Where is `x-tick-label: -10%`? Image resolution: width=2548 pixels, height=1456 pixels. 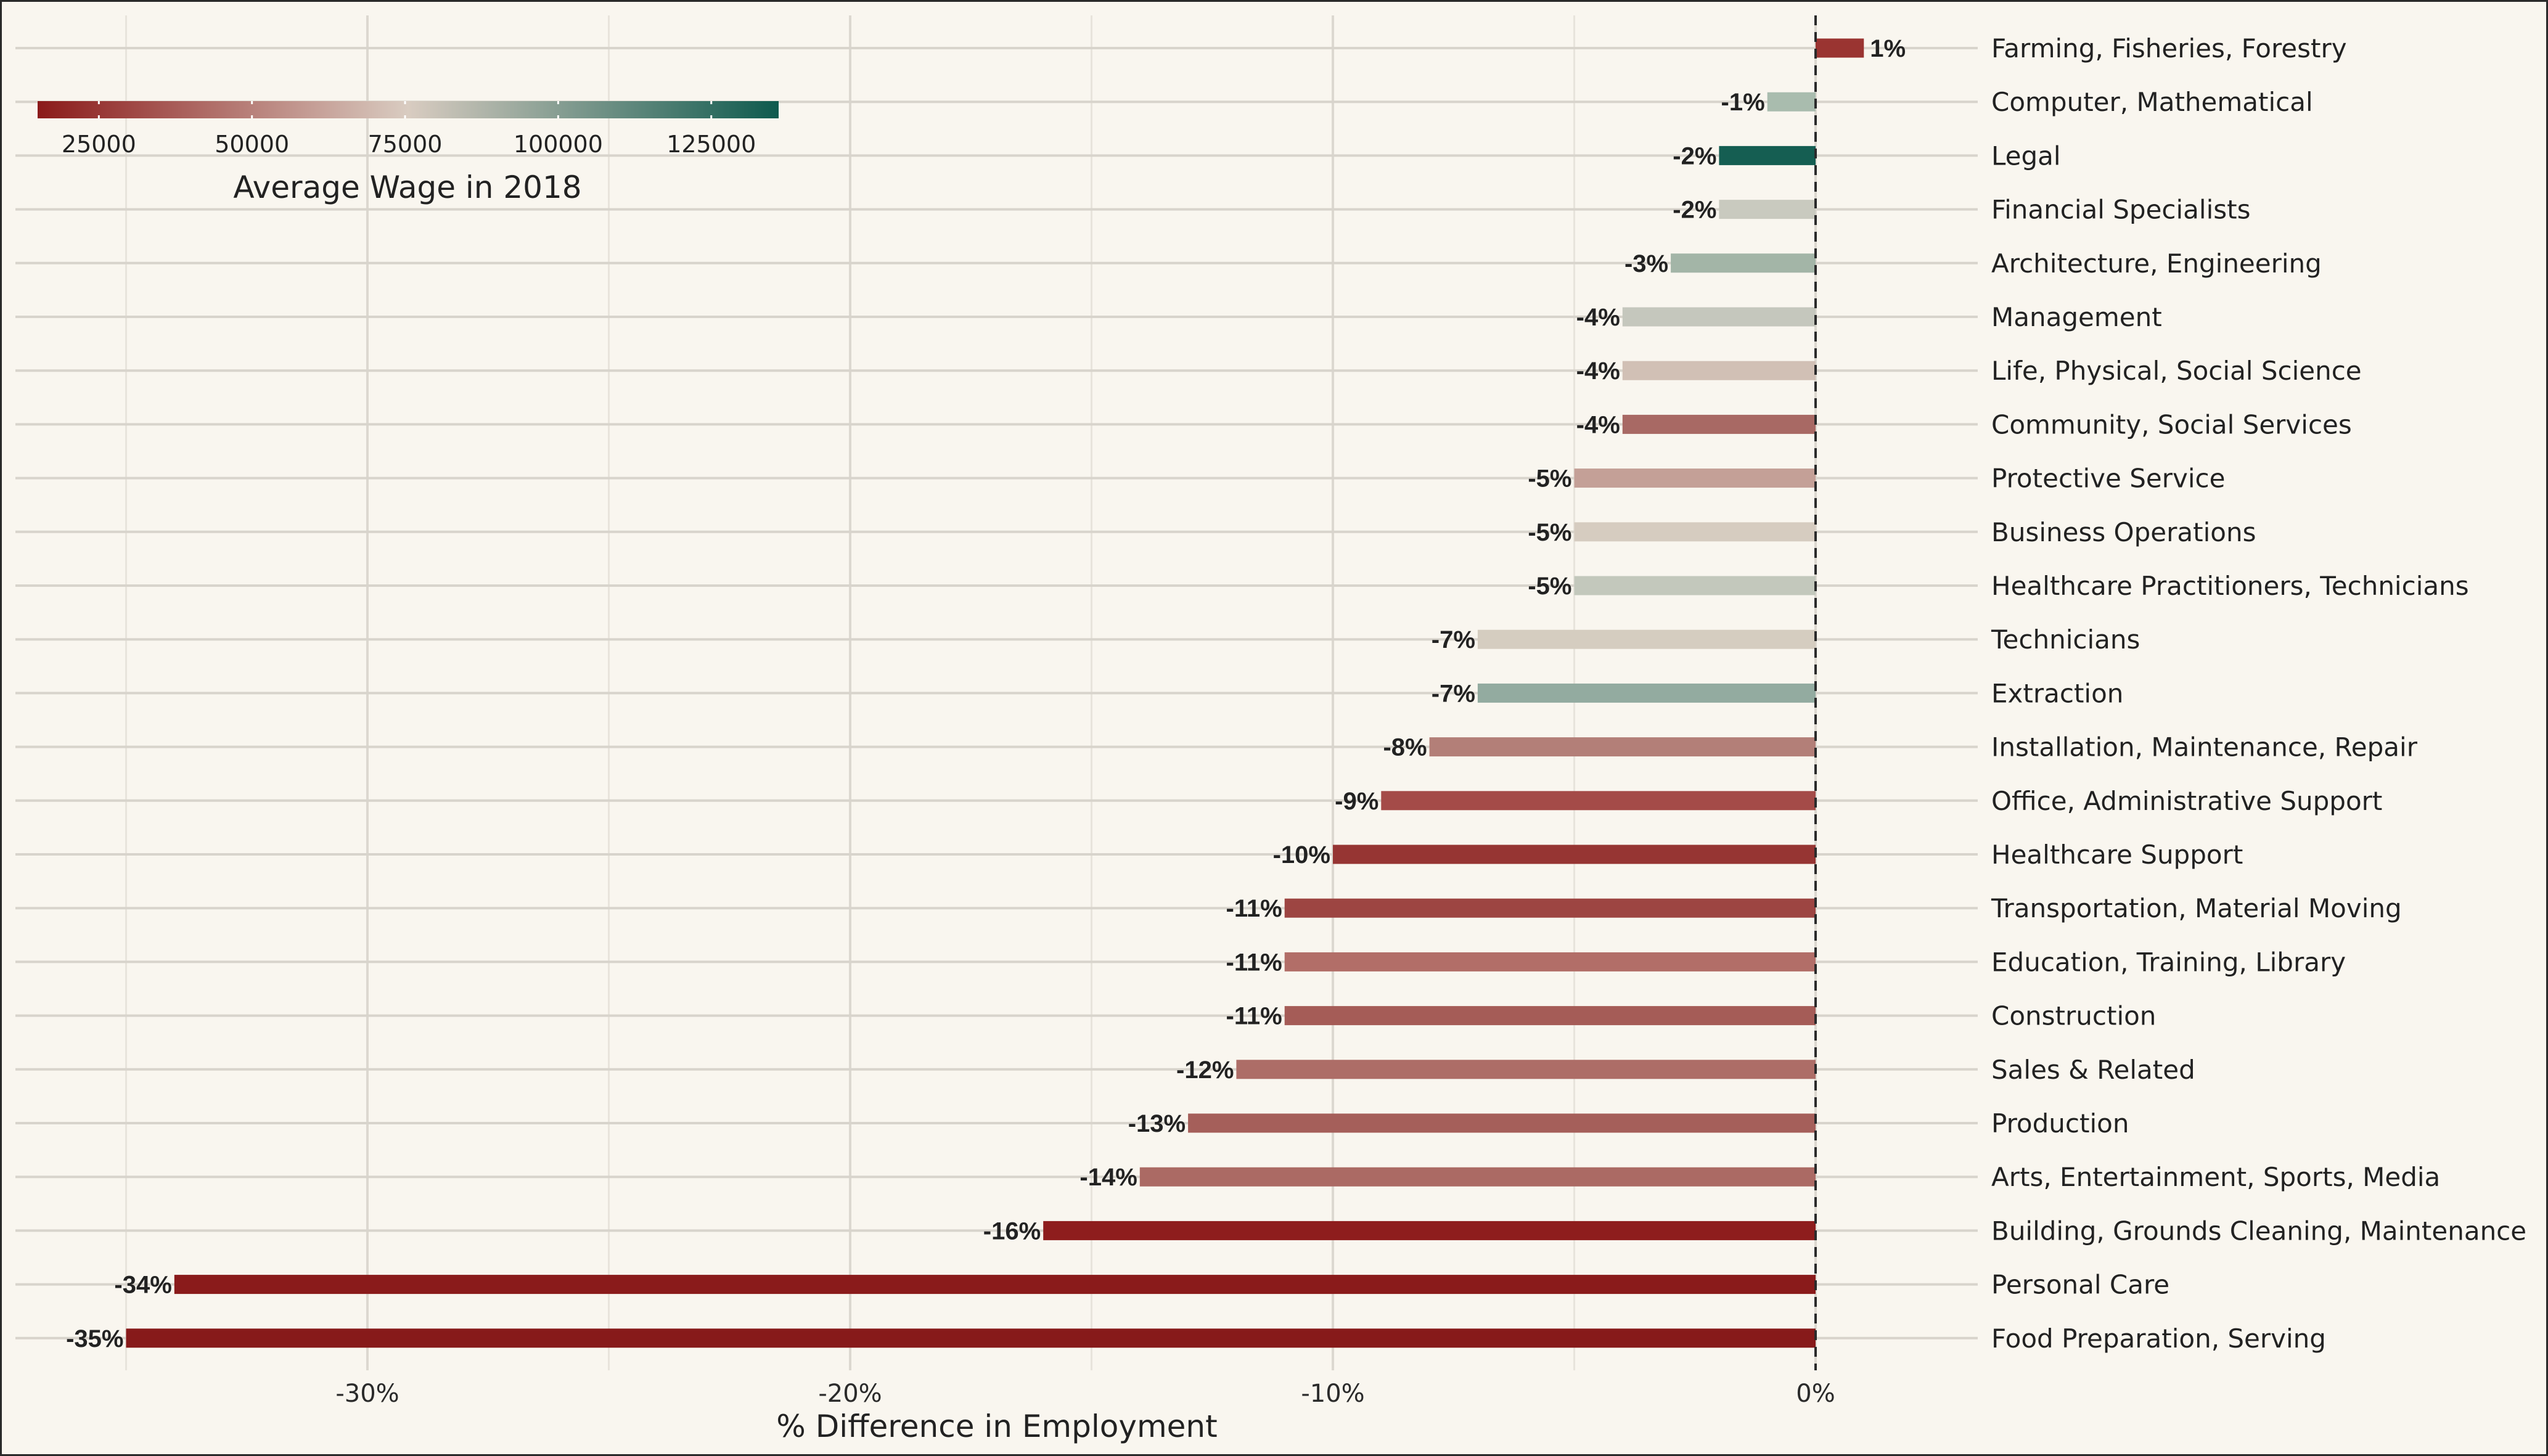 x-tick-label: -10% is located at coordinates (1332, 1394).